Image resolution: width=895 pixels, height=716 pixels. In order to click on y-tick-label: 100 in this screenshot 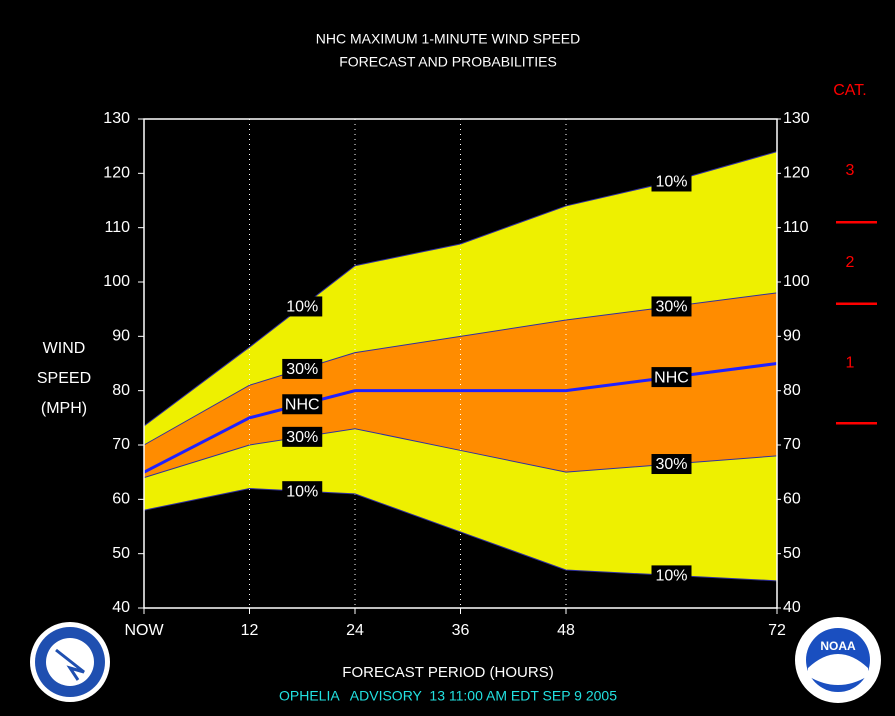, I will do `click(116, 281)`.